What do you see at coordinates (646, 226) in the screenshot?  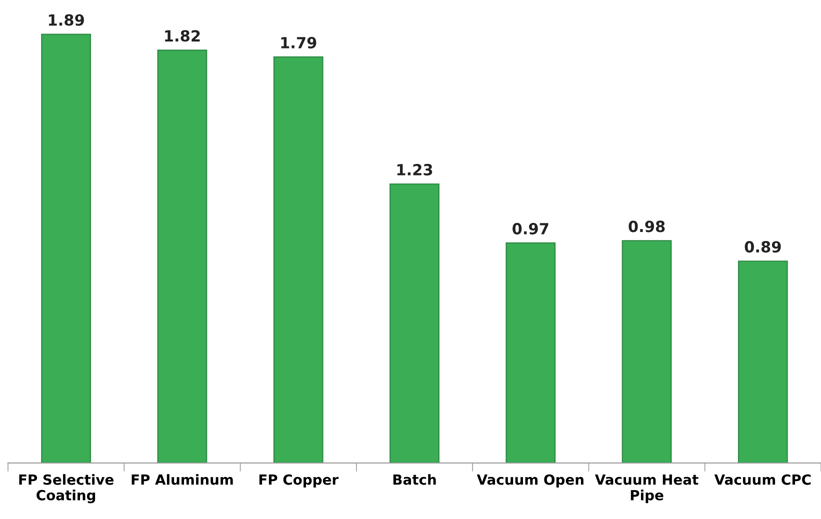 I see `data-label: 0.98` at bounding box center [646, 226].